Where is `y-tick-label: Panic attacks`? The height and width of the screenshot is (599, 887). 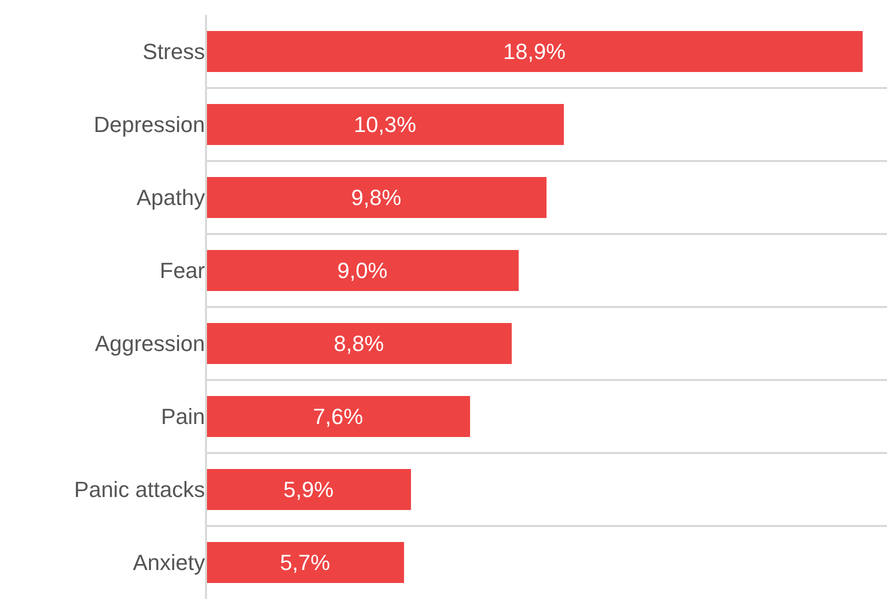 y-tick-label: Panic attacks is located at coordinates (139, 489).